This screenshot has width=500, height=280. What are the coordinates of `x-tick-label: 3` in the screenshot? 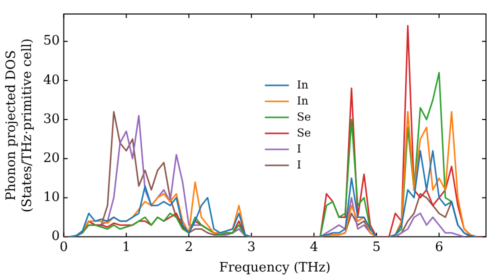 It's located at (251, 247).